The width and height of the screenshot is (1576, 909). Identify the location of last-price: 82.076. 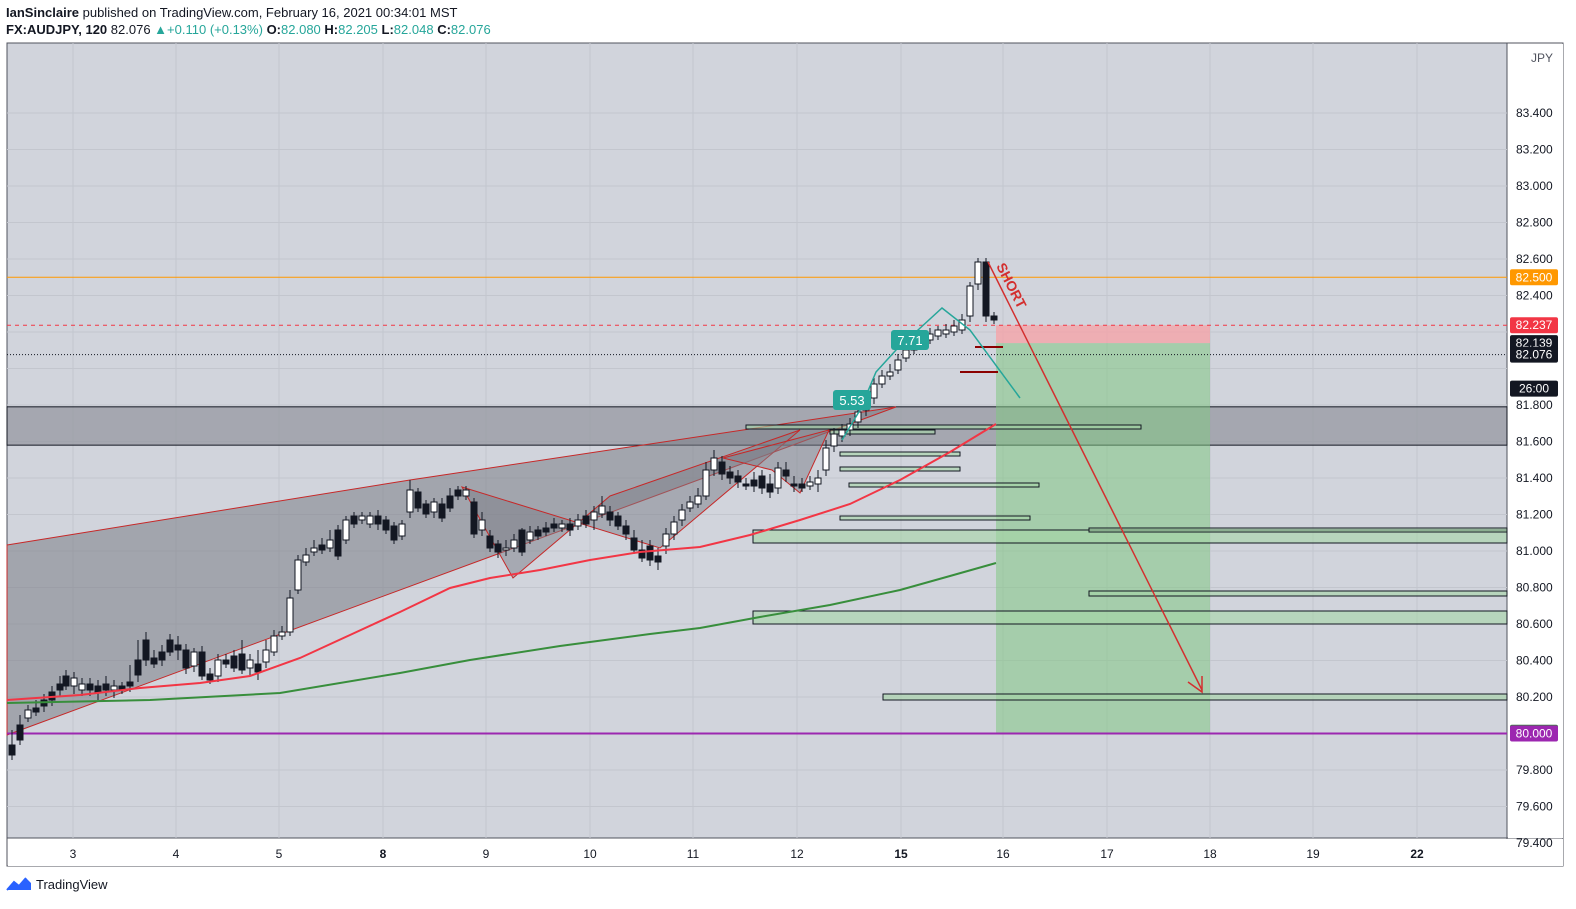
(130, 29).